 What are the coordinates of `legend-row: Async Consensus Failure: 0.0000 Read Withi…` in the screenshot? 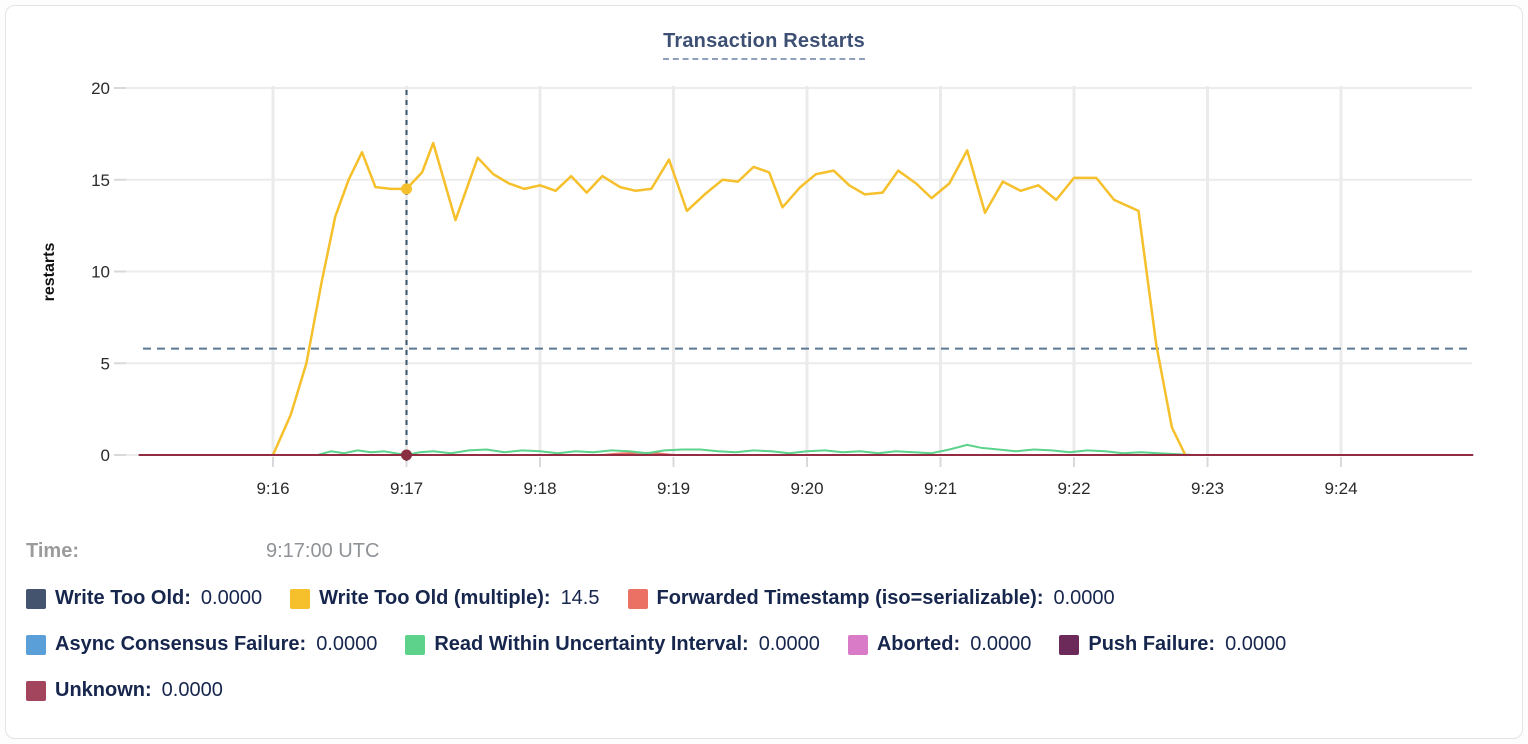 It's located at (656, 644).